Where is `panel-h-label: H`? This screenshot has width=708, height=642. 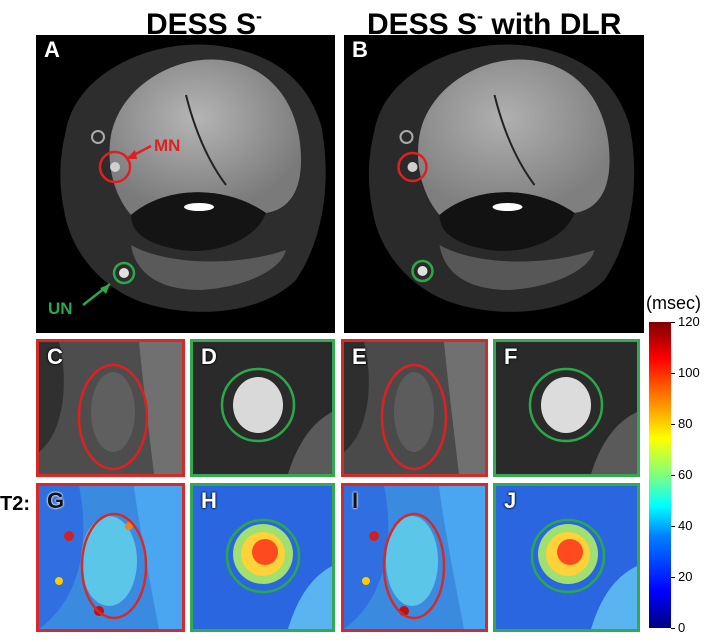
panel-h-label: H is located at coordinates (209, 500).